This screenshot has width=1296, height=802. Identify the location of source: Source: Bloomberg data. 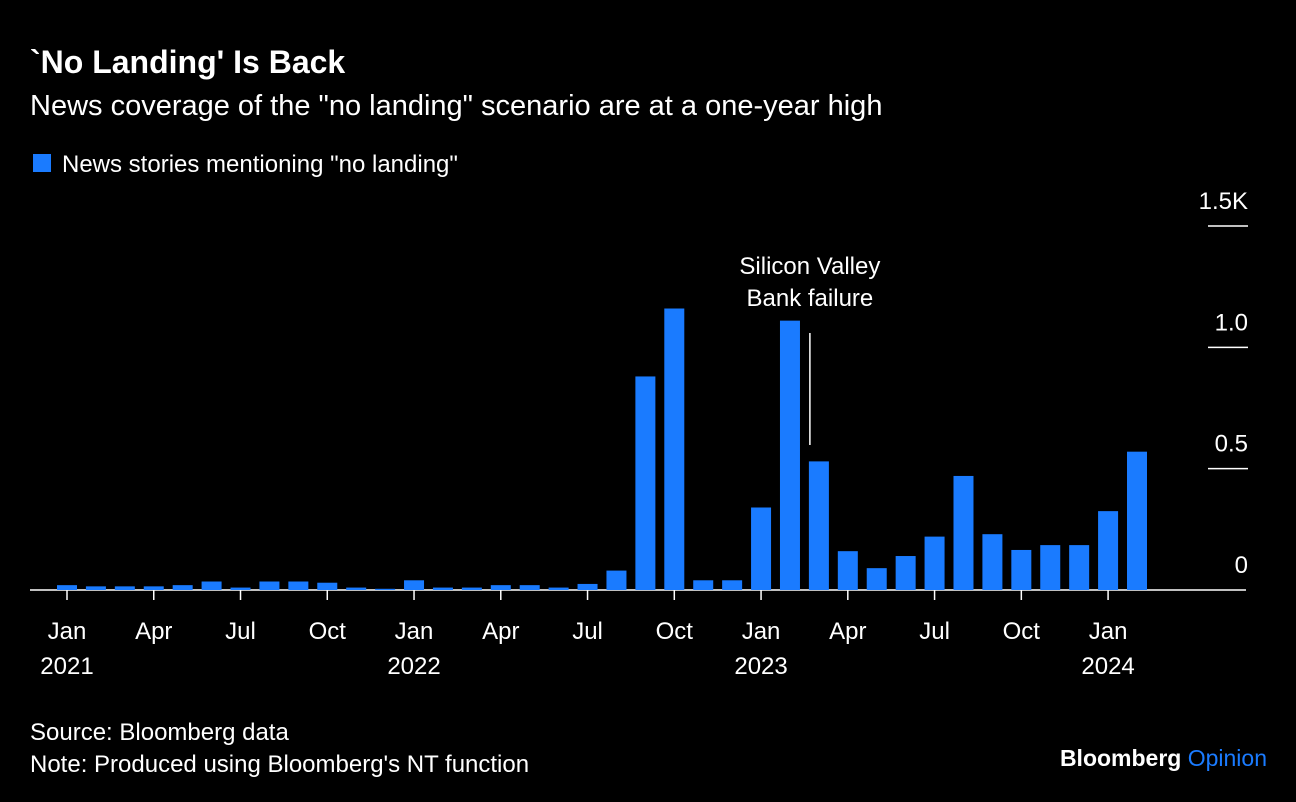
(159, 732).